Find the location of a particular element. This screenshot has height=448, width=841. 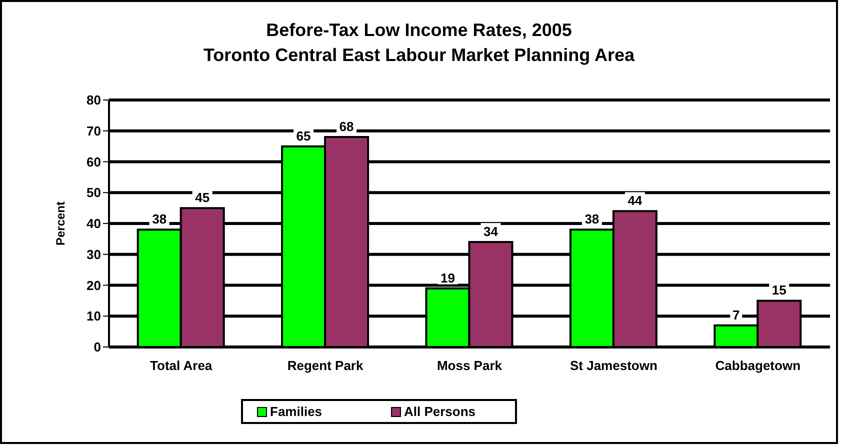

data-label: 15 is located at coordinates (779, 290).